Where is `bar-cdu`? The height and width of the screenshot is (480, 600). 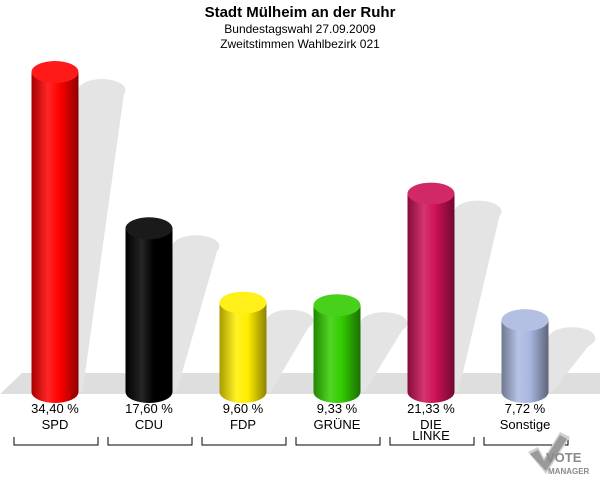 bar-cdu is located at coordinates (149, 310).